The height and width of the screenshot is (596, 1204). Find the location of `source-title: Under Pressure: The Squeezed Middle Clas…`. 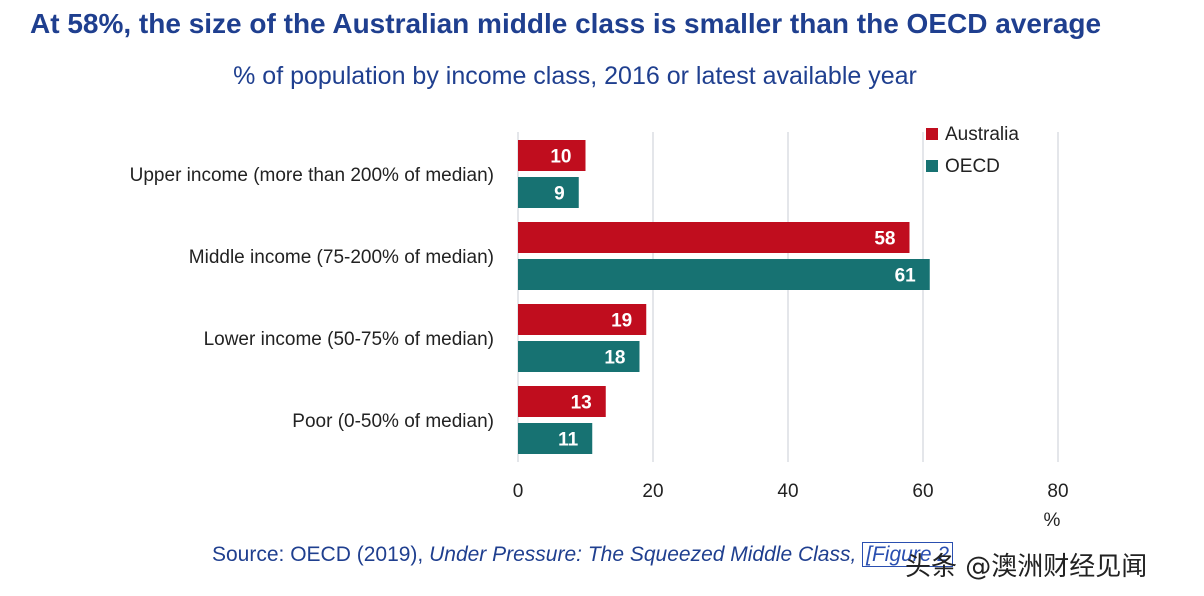

source-title: Under Pressure: The Squeezed Middle Clas… is located at coordinates (646, 554).